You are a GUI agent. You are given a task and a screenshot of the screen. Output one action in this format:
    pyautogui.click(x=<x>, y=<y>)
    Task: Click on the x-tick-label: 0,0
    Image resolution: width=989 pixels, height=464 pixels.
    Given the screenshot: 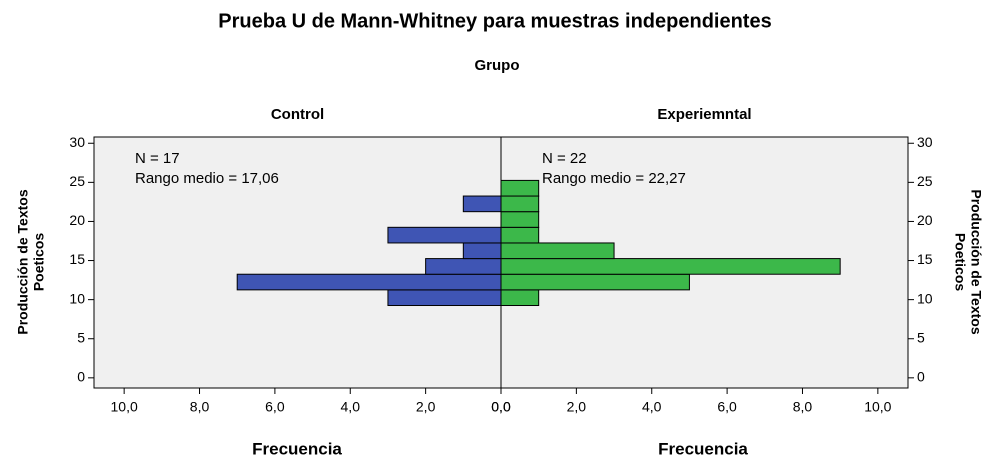 What is the action you would take?
    pyautogui.click(x=501, y=407)
    